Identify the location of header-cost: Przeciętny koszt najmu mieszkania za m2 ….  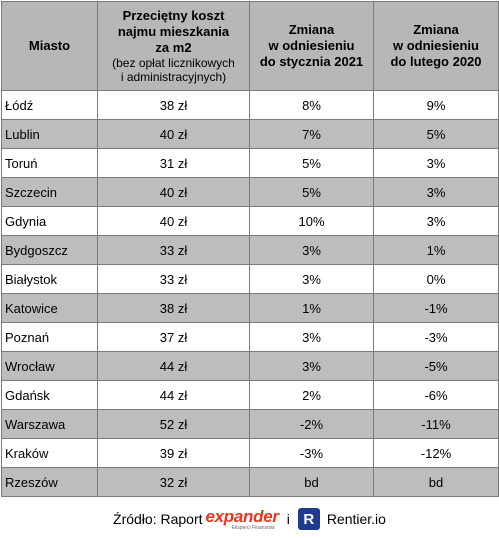
(173, 46).